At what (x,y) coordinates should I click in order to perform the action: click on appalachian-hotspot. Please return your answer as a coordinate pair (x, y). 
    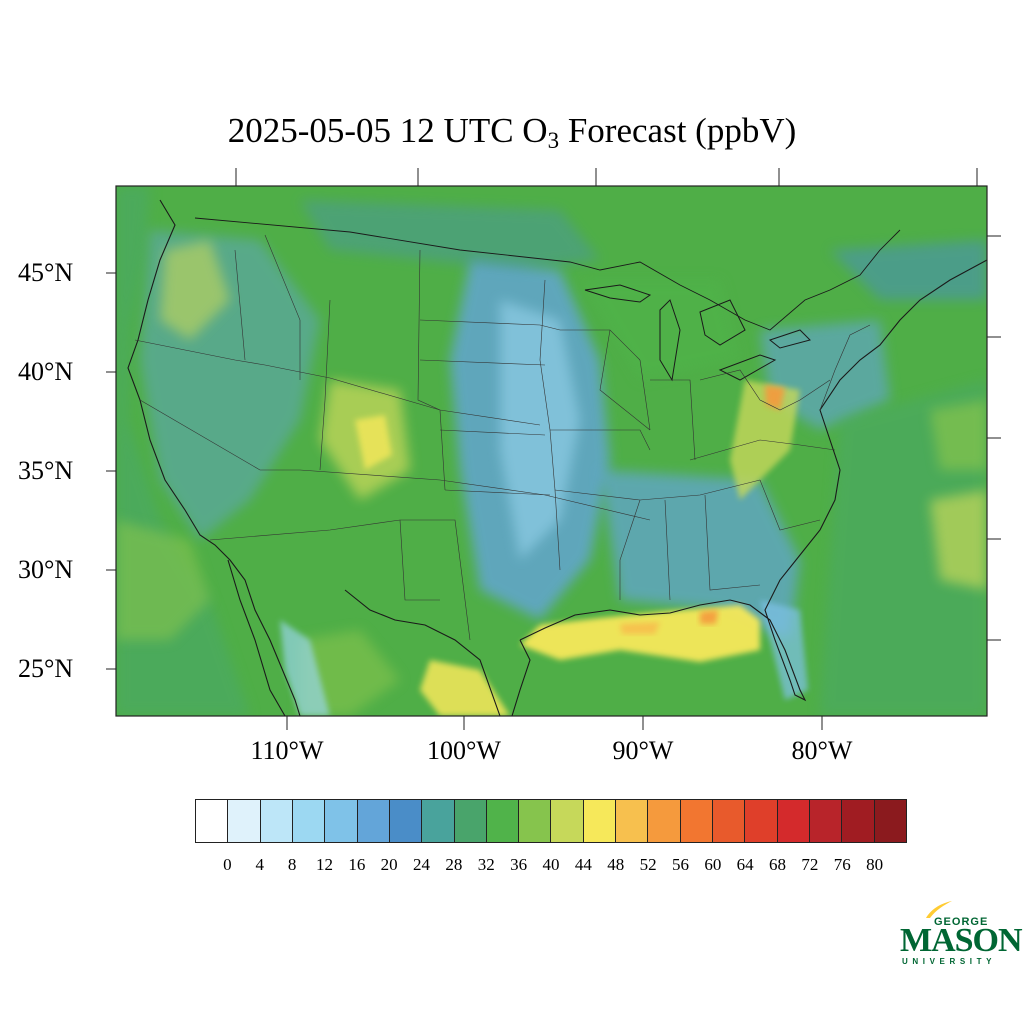
    Looking at the image, I should click on (775, 397).